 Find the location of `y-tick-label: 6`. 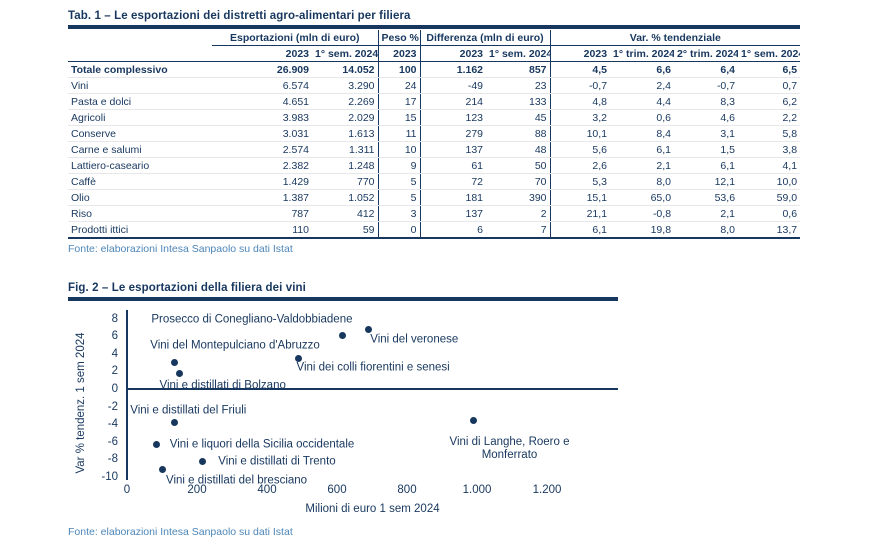

y-tick-label: 6 is located at coordinates (114, 336).